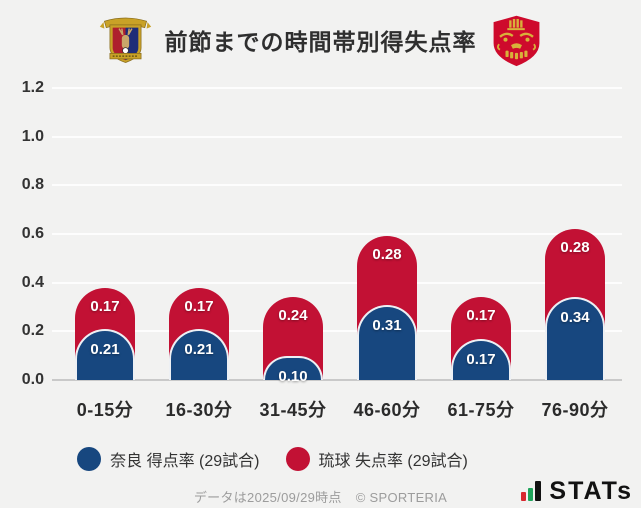 This screenshot has height=508, width=641. What do you see at coordinates (524, 496) in the screenshot?
I see `stats-bar-red-icon` at bounding box center [524, 496].